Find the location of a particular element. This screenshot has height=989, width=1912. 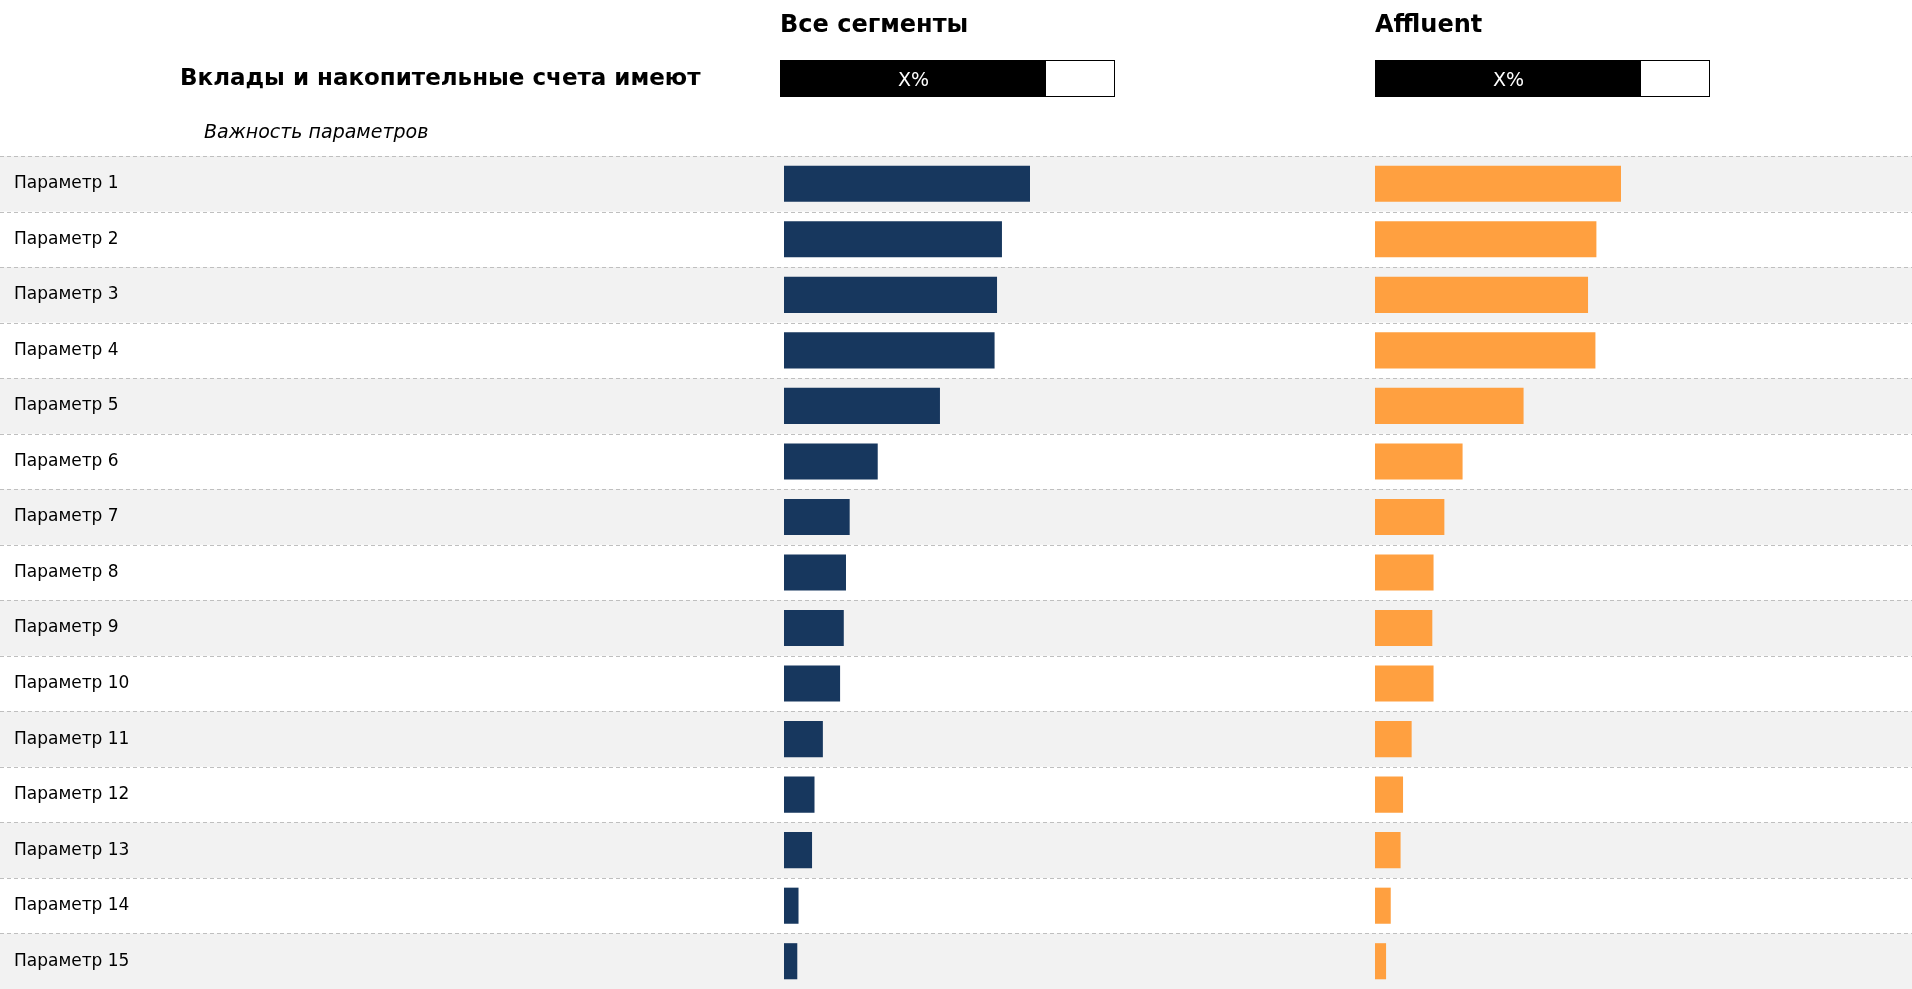

y-tick-label: Параметр 10 is located at coordinates (72, 681).